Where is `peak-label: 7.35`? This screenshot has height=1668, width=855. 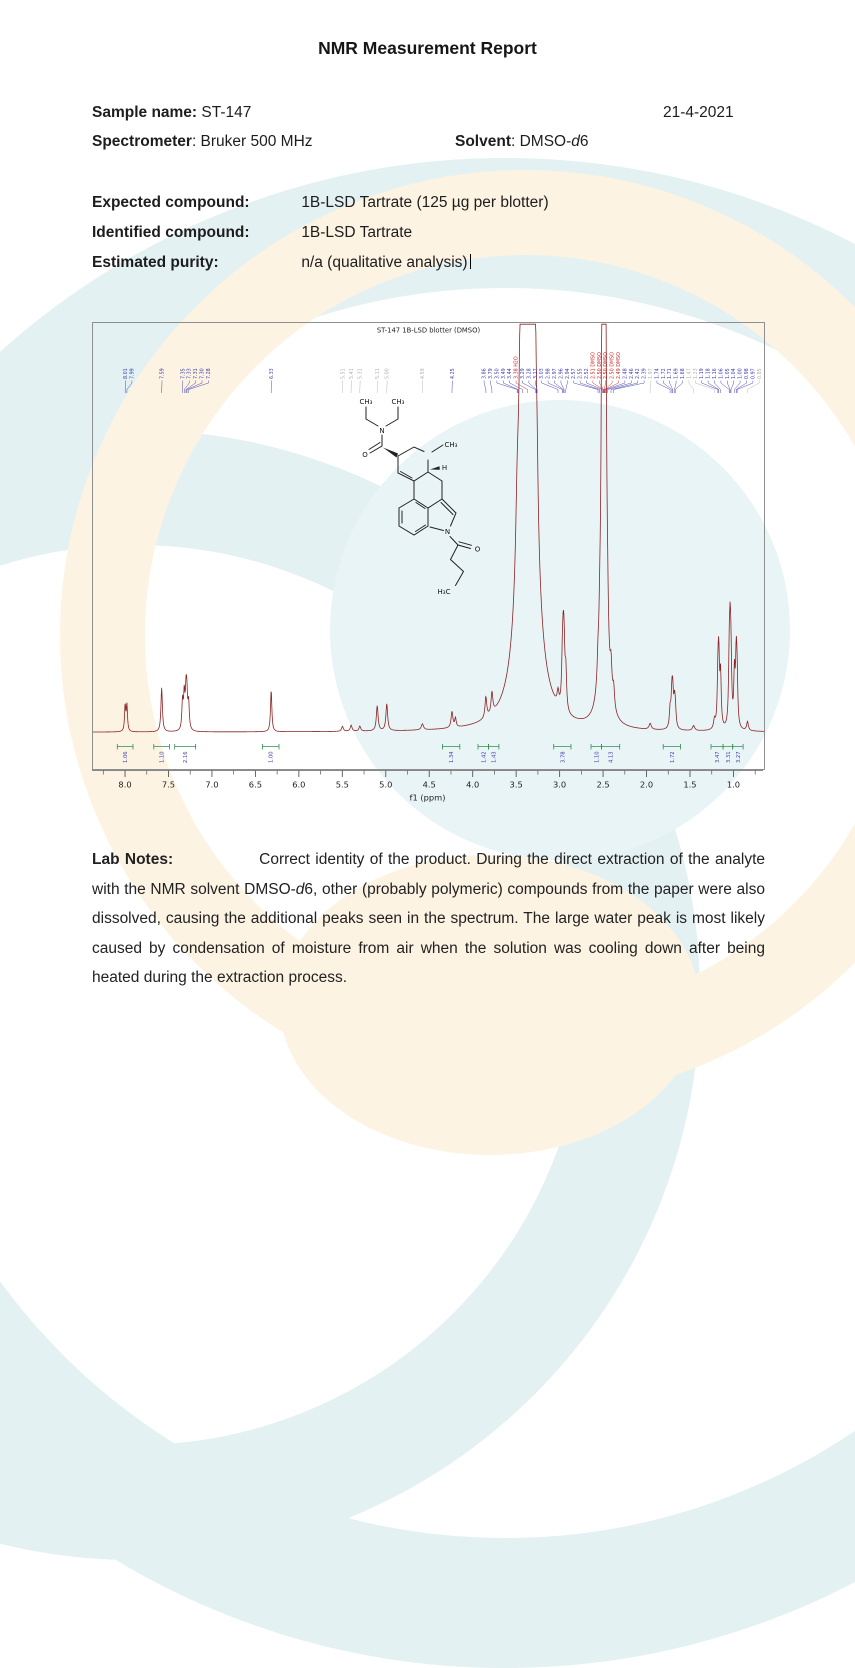
peak-label: 7.35 is located at coordinates (183, 373).